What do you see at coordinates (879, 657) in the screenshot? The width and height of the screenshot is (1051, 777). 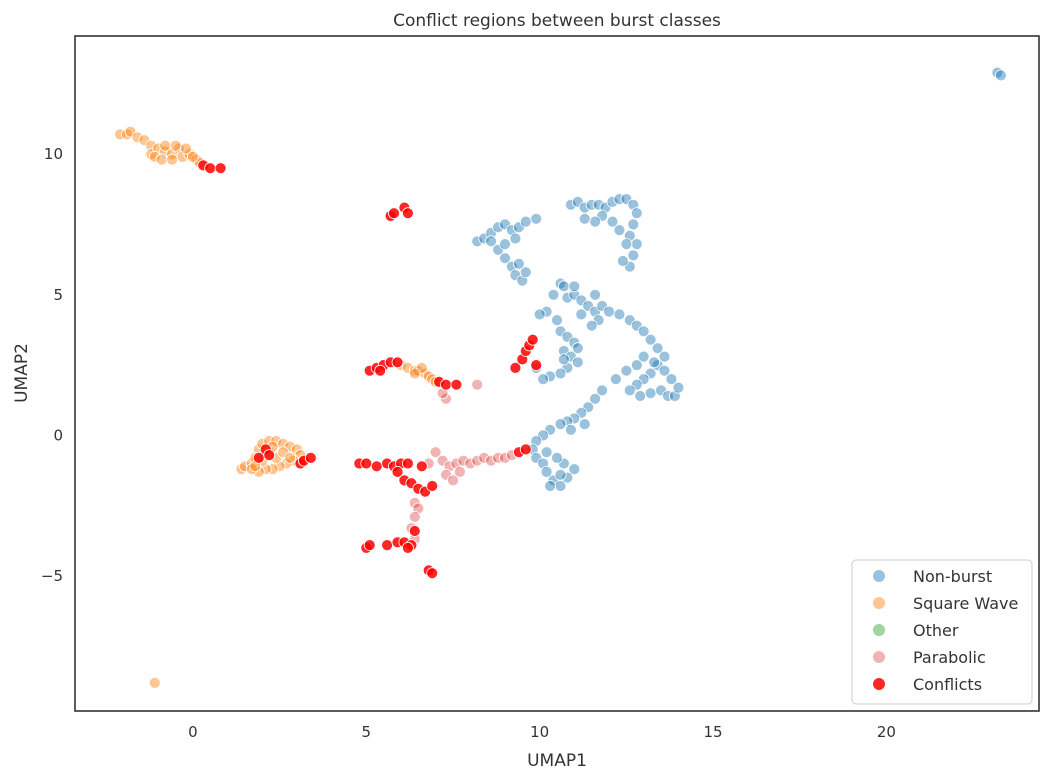 I see `legend-marker-parabolic` at bounding box center [879, 657].